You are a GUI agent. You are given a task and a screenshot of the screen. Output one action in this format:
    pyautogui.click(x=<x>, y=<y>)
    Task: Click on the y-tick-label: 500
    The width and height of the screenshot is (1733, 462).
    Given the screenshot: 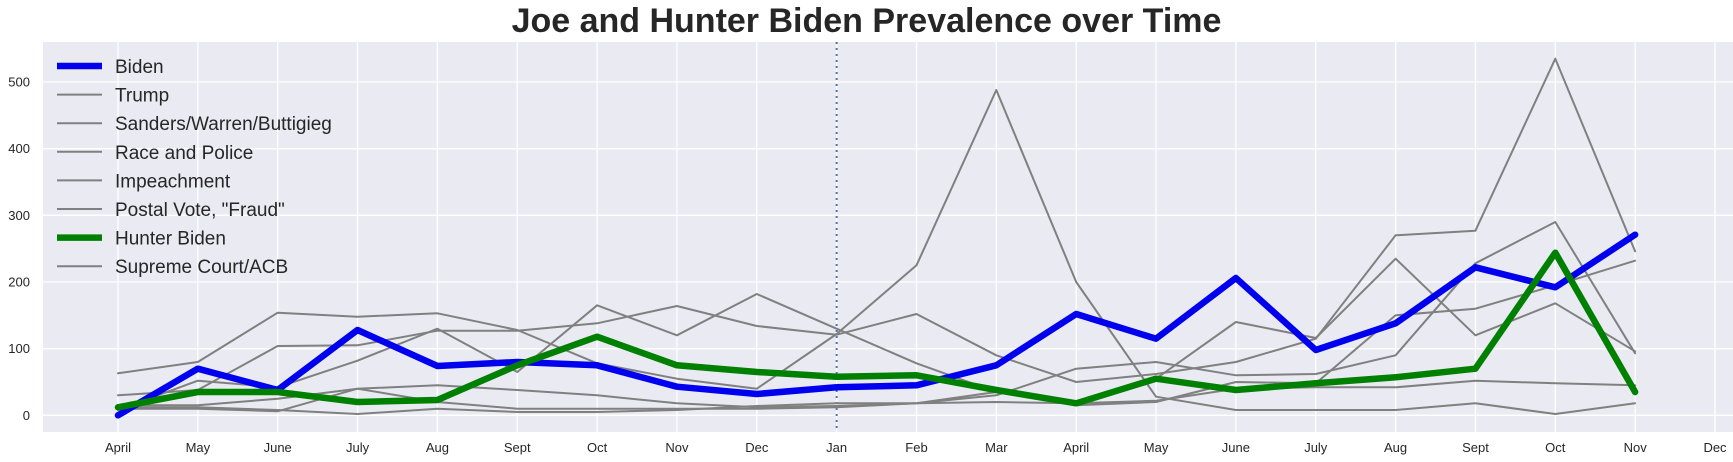 What is the action you would take?
    pyautogui.click(x=19, y=82)
    